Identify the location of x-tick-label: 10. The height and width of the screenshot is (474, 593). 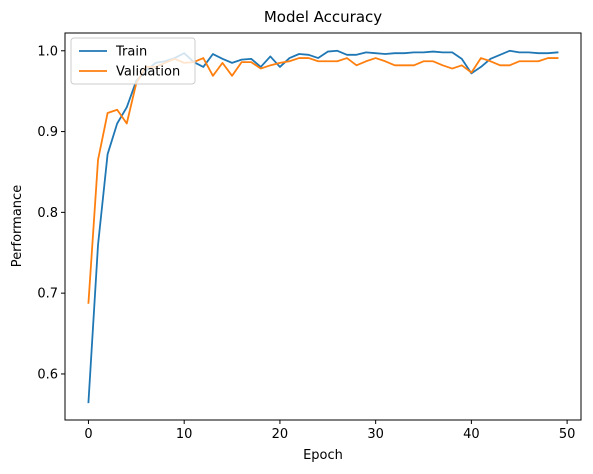
(184, 434).